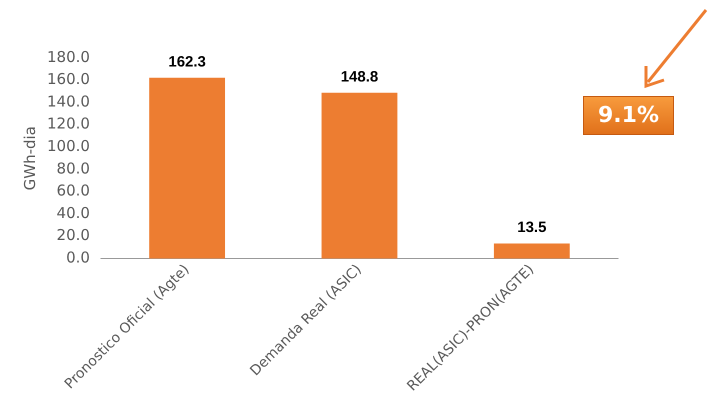  I want to click on y-tick-label: 100.0, so click(68, 146).